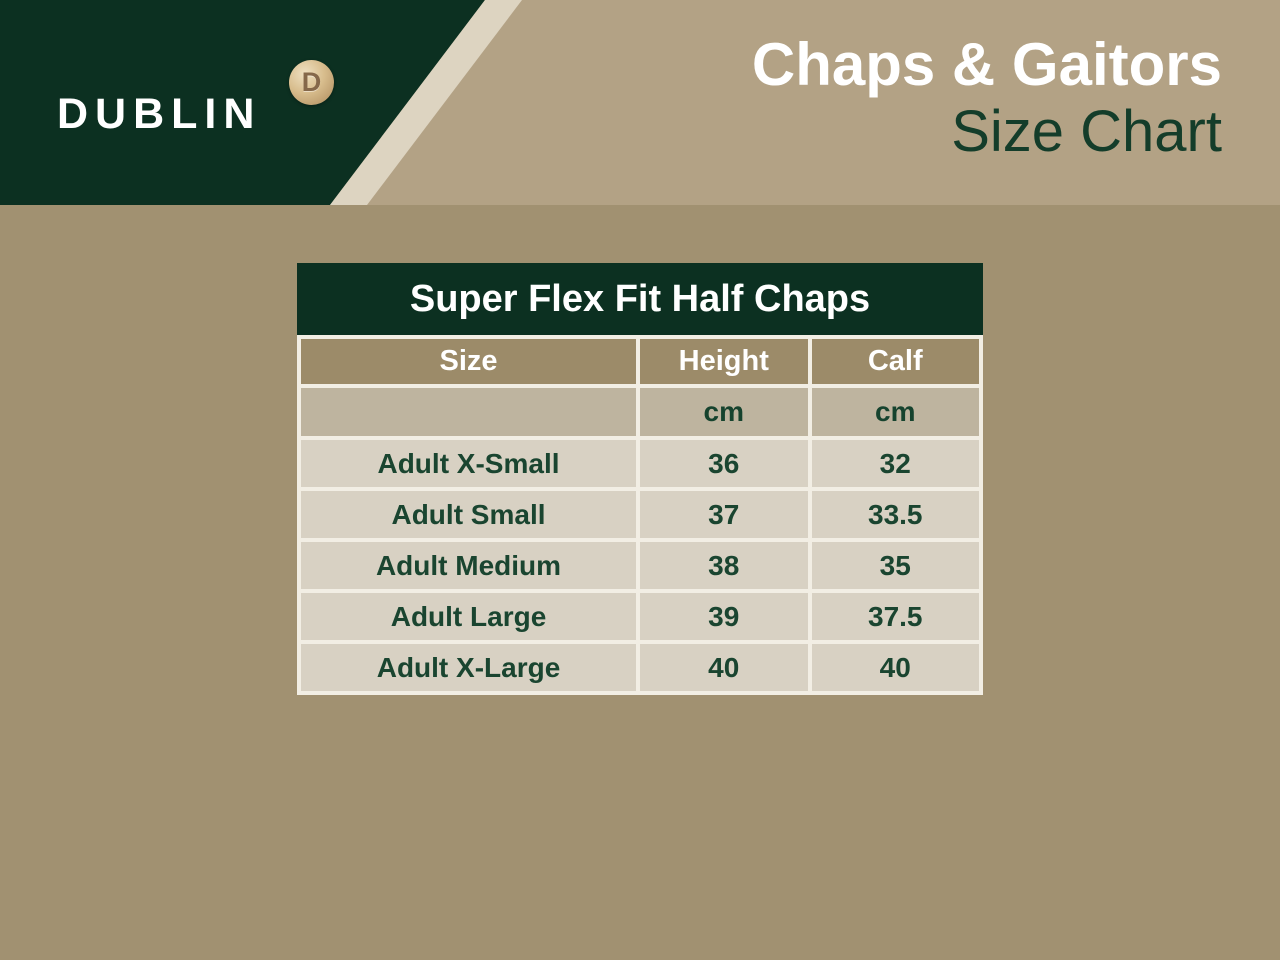 The image size is (1280, 960). Describe the element at coordinates (468, 667) in the screenshot. I see `size-cell: Adult X-Large` at that location.